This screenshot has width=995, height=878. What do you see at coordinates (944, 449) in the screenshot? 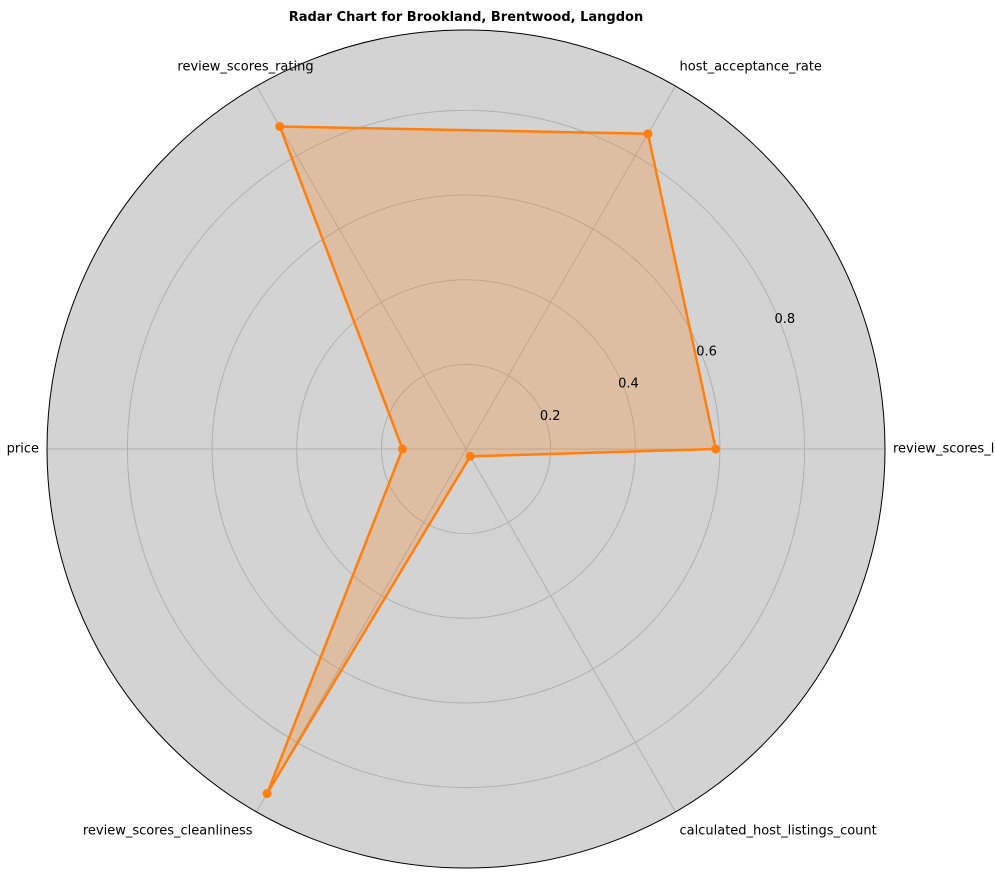
I see `axis-label-review-scores-location: review_scores_location` at bounding box center [944, 449].